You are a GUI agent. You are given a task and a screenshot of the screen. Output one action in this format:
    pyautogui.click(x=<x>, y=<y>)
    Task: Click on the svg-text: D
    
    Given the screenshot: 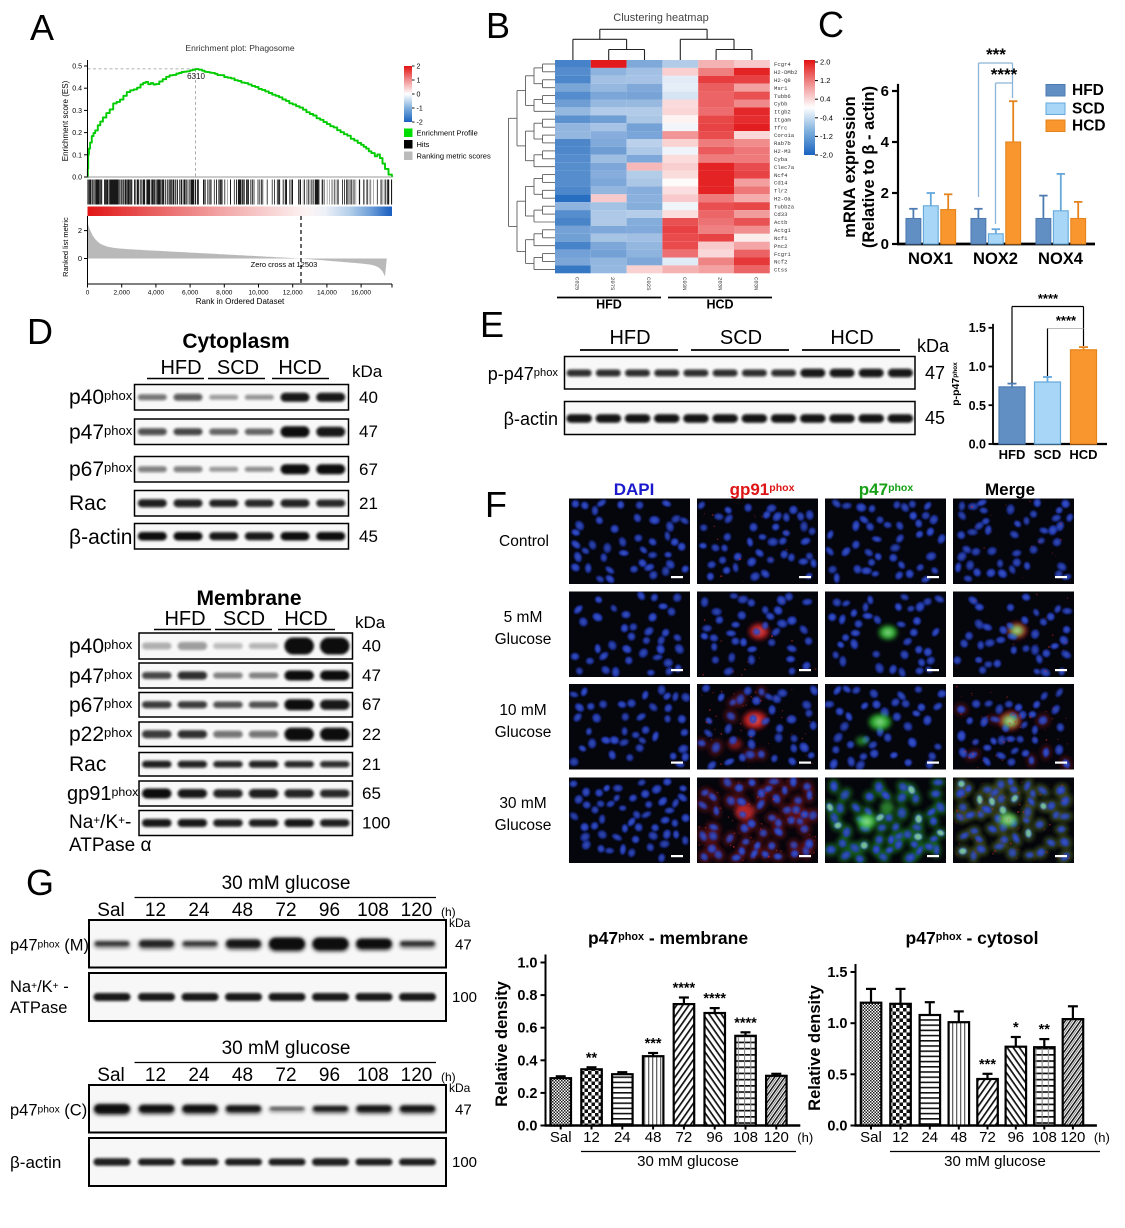 What is the action you would take?
    pyautogui.click(x=40, y=331)
    